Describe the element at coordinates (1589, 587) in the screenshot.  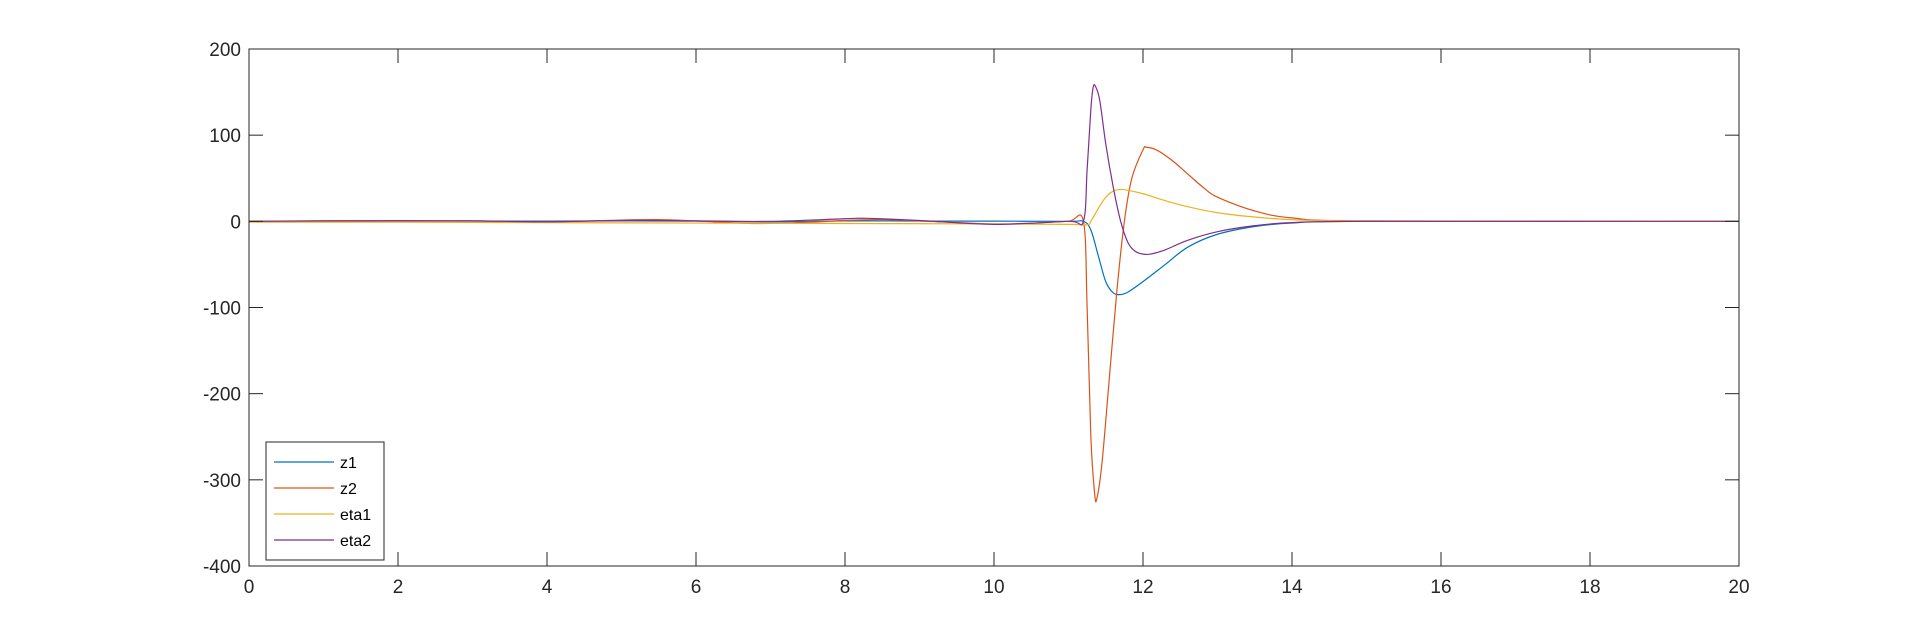
I see `x-tick-label: 18` at that location.